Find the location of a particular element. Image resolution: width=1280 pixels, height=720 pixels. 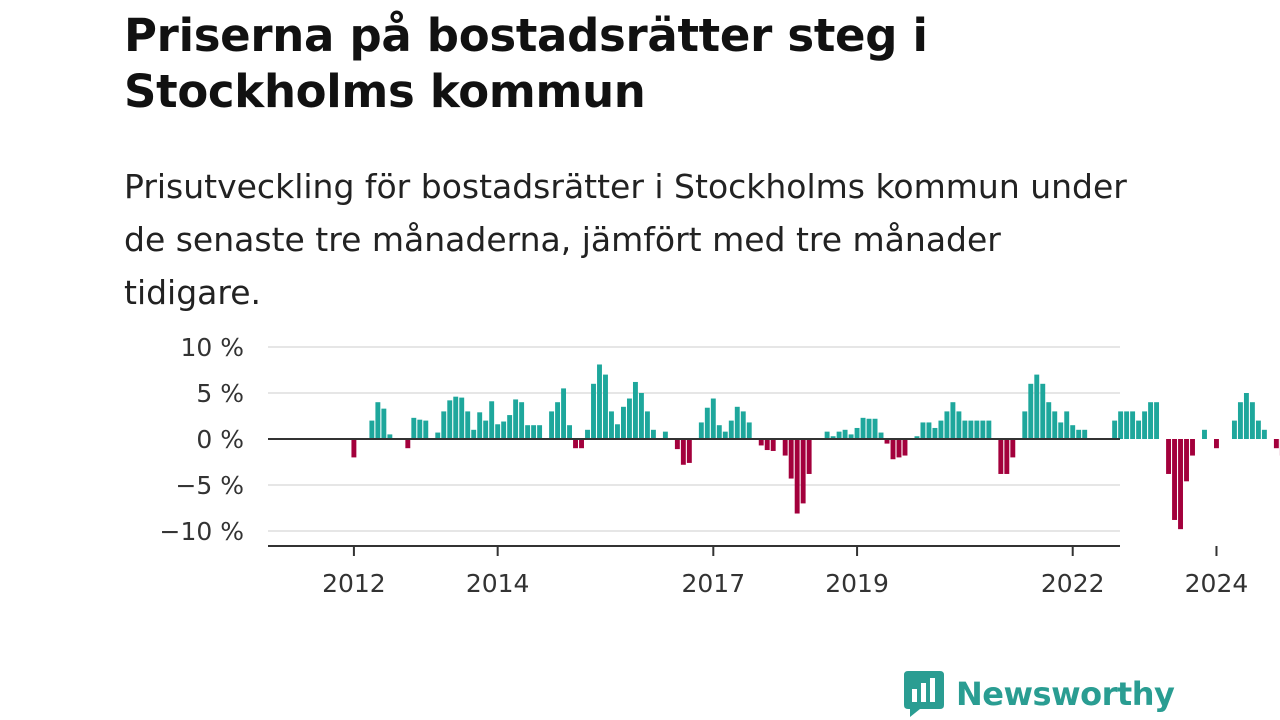

y-tick-label: −10 % is located at coordinates (202, 531).